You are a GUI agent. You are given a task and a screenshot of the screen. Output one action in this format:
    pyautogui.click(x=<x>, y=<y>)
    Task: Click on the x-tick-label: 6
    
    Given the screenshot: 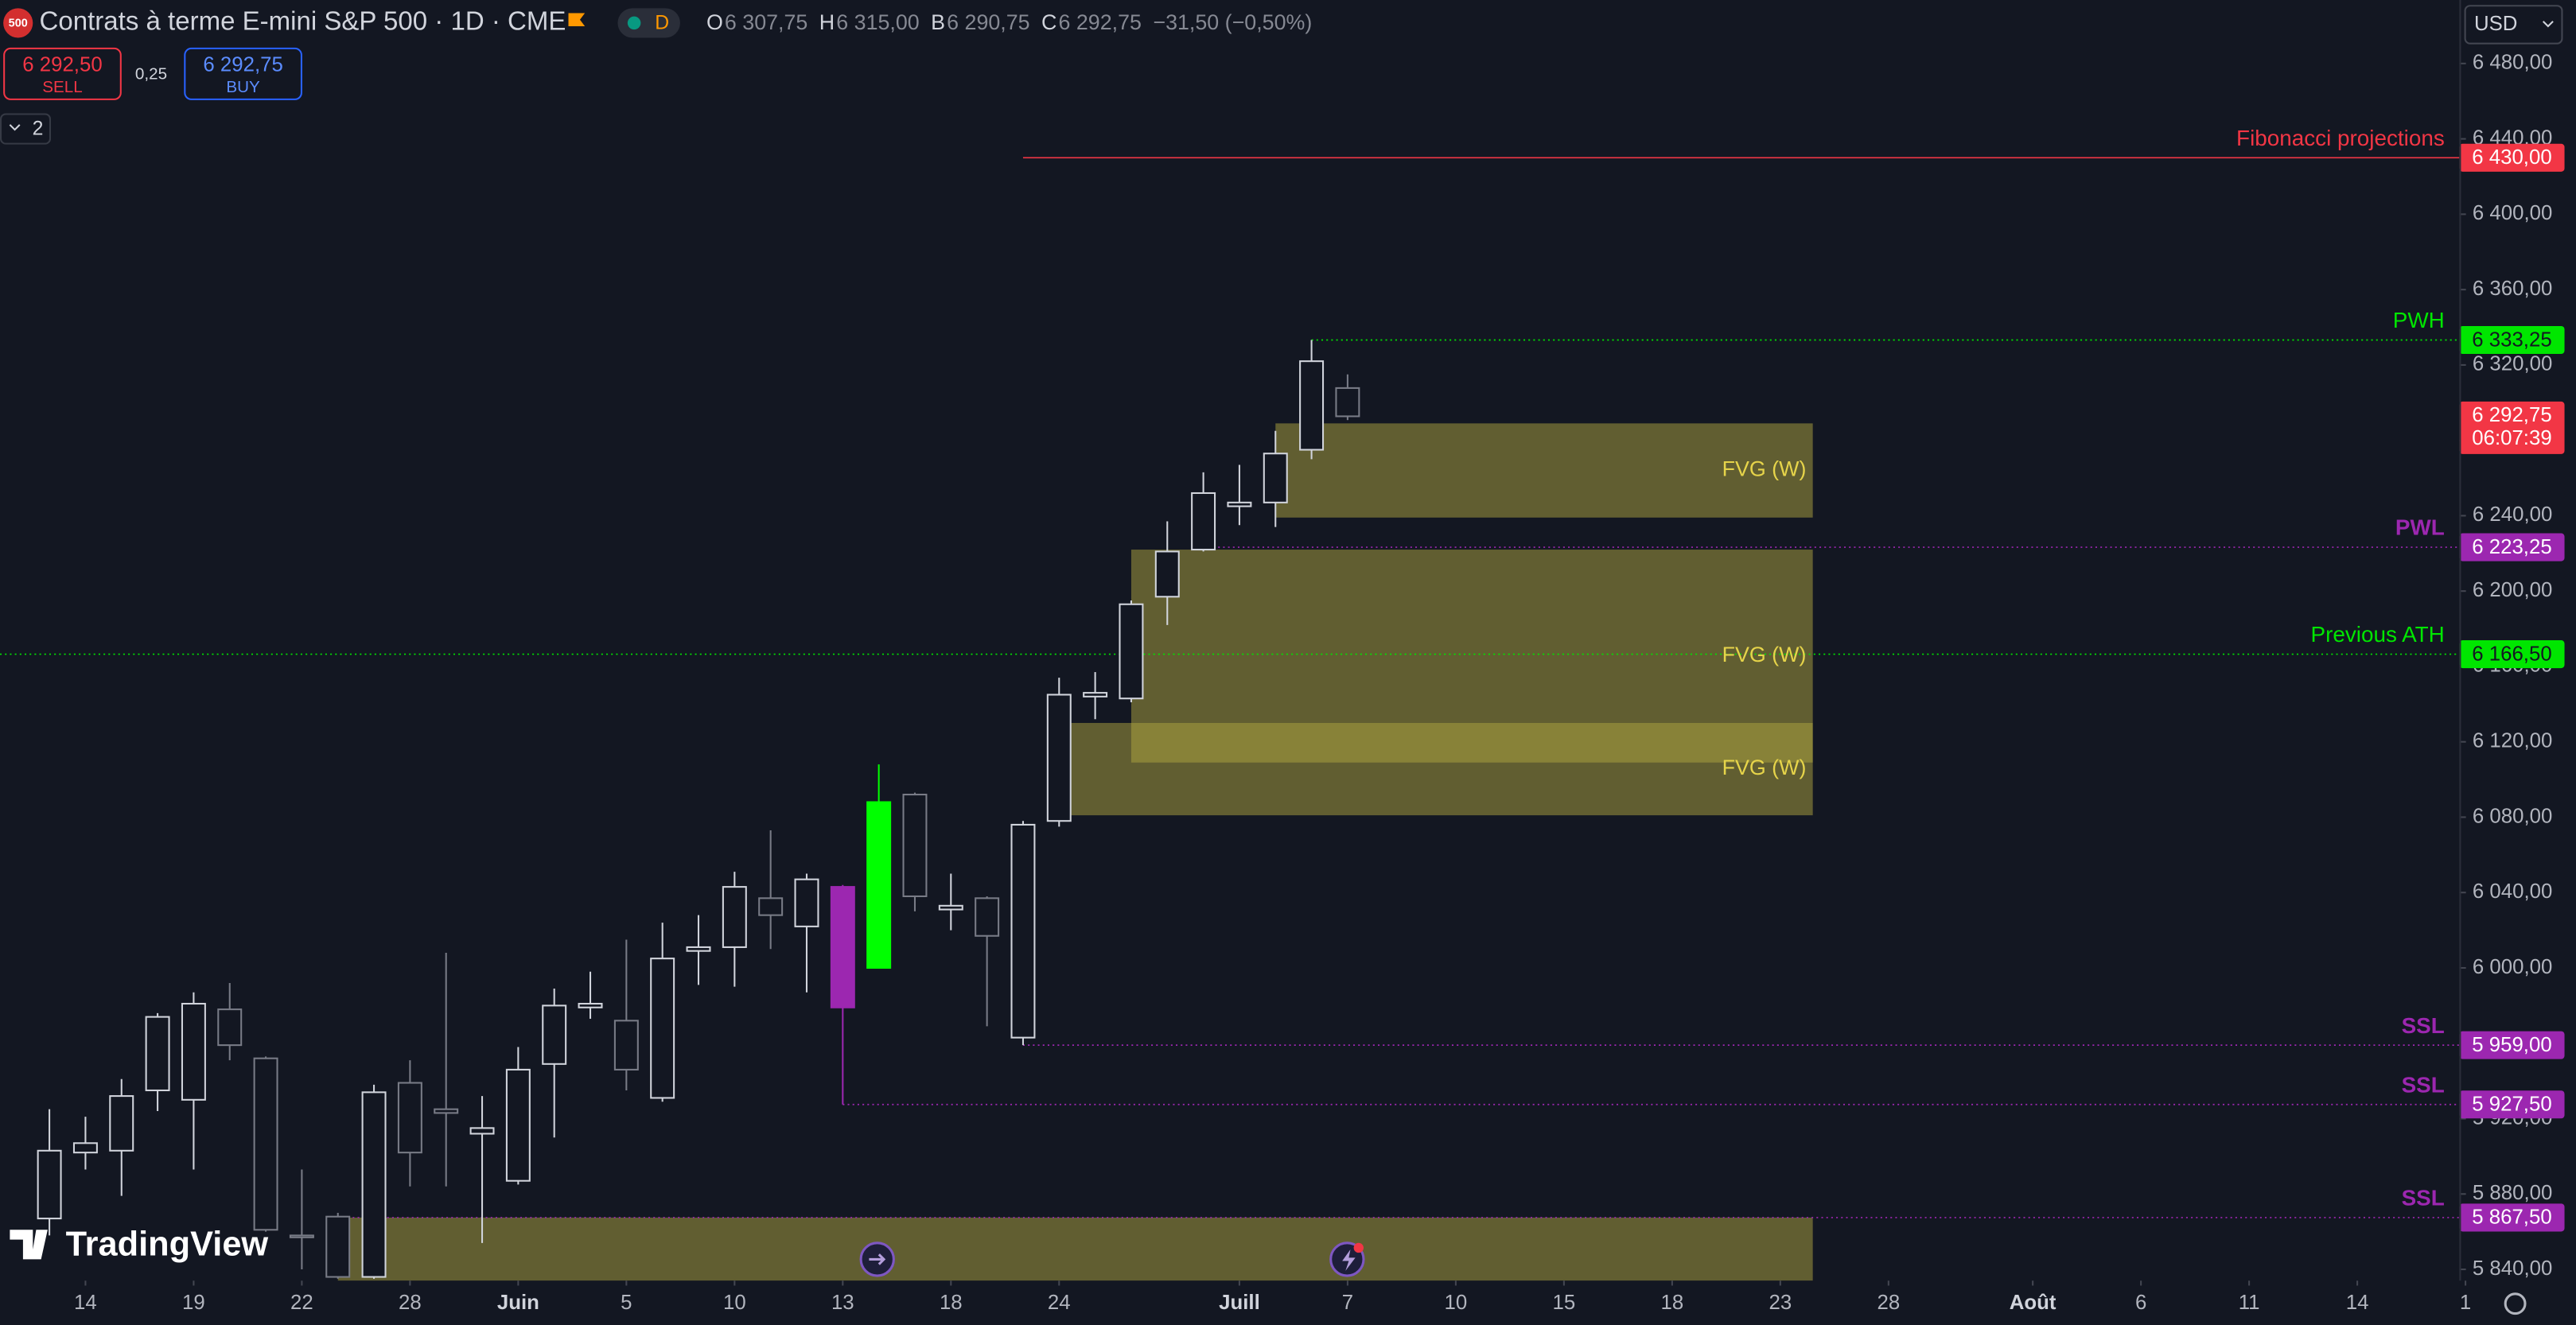 What is the action you would take?
    pyautogui.click(x=2140, y=1303)
    